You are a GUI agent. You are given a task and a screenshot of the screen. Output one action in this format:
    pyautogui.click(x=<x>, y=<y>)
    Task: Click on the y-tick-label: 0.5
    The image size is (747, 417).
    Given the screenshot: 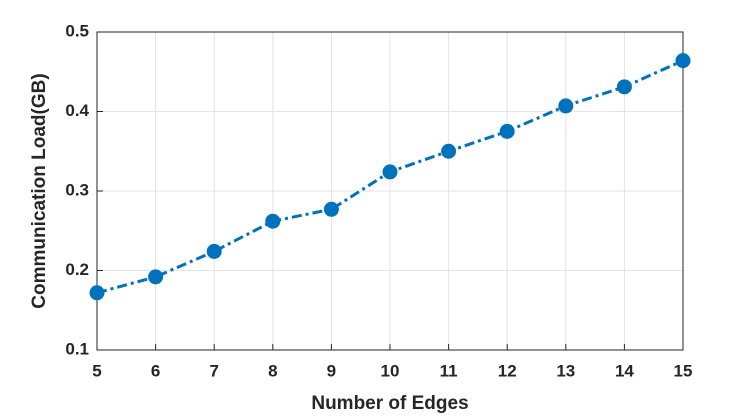 What is the action you would take?
    pyautogui.click(x=77, y=30)
    